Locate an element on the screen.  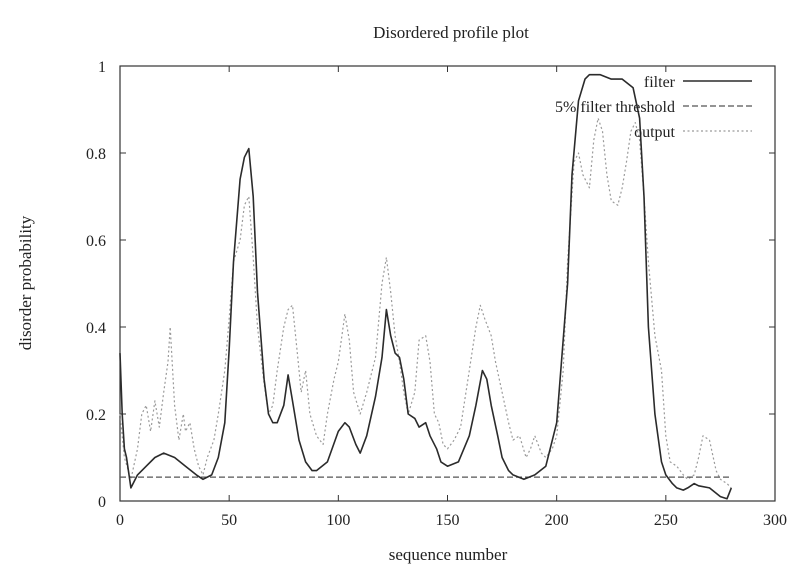
legend-label: output is located at coordinates (654, 132).